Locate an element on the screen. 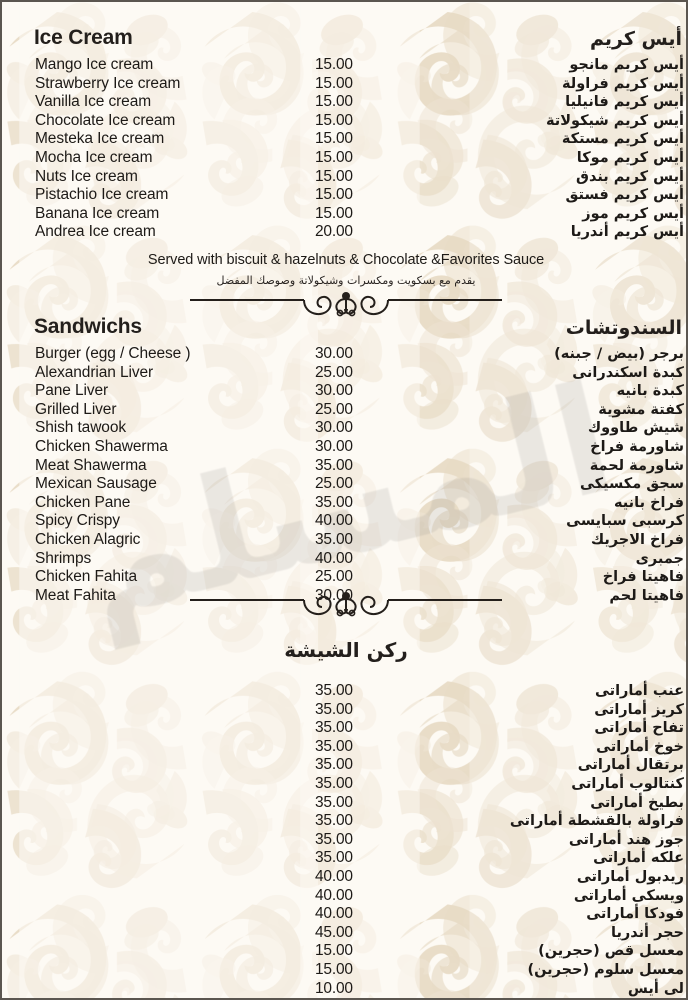 The height and width of the screenshot is (1000, 688). menu-item-row: 35.00 جوز هند أماراتى is located at coordinates (344, 840).